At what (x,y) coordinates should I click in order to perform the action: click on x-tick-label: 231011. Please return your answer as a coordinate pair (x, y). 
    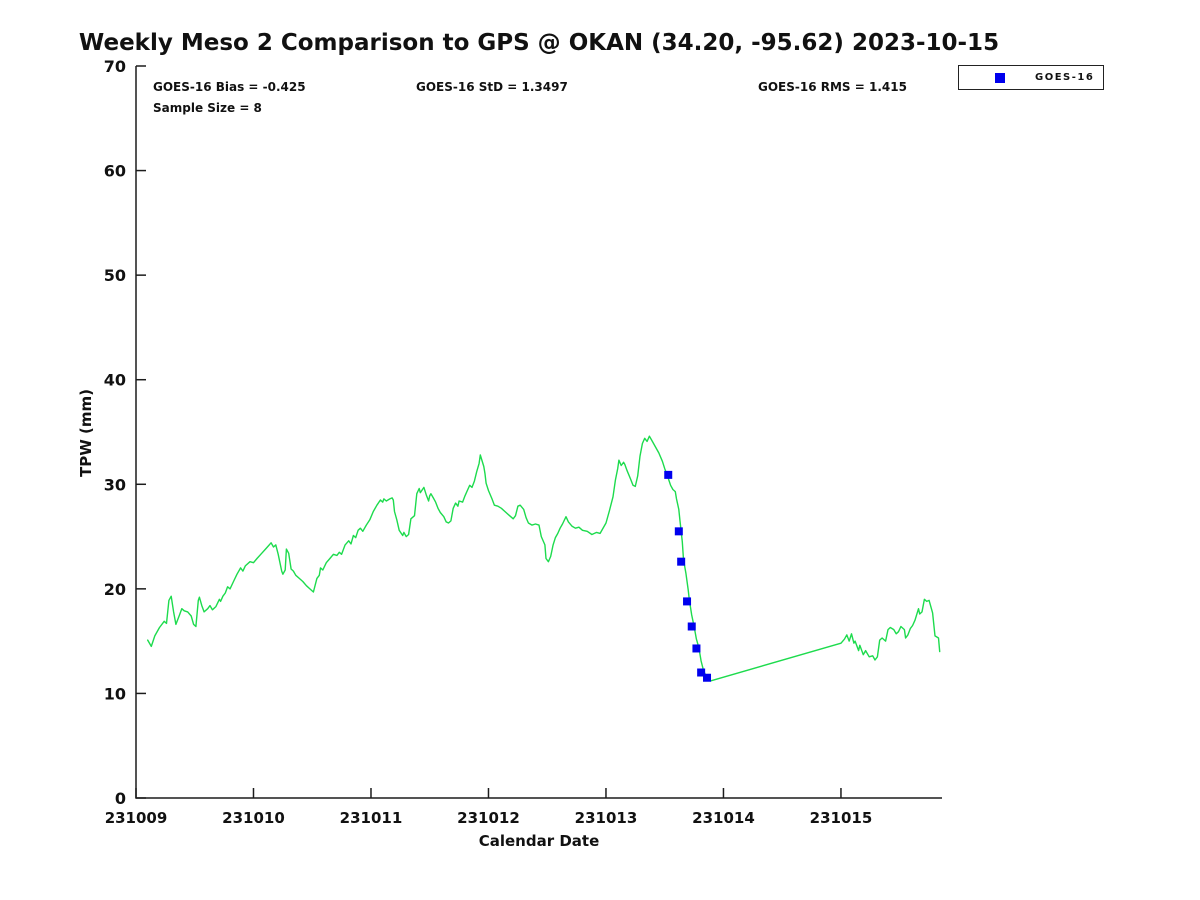
    Looking at the image, I should click on (371, 818).